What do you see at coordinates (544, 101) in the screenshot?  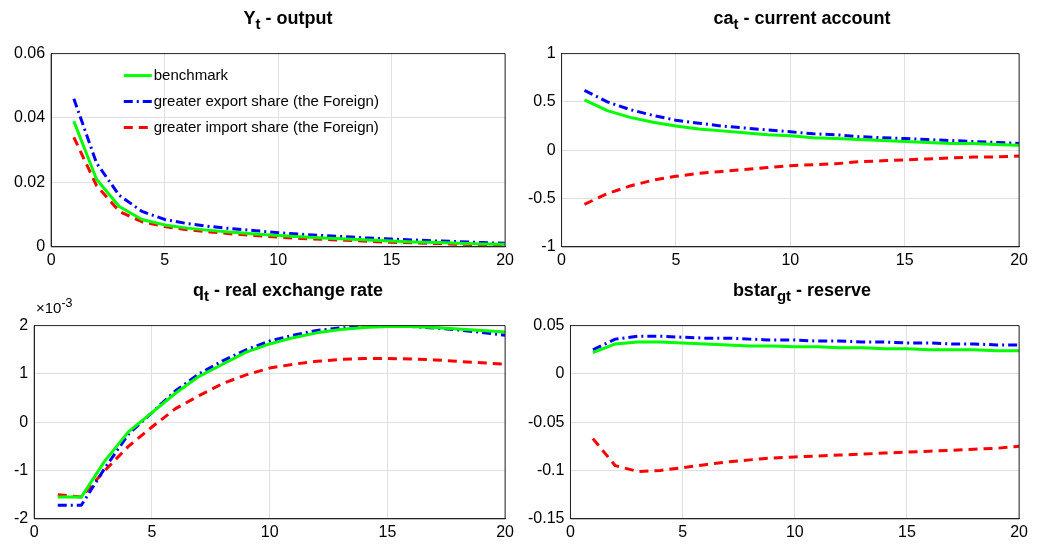 I see `y-tick-label: 0.5` at bounding box center [544, 101].